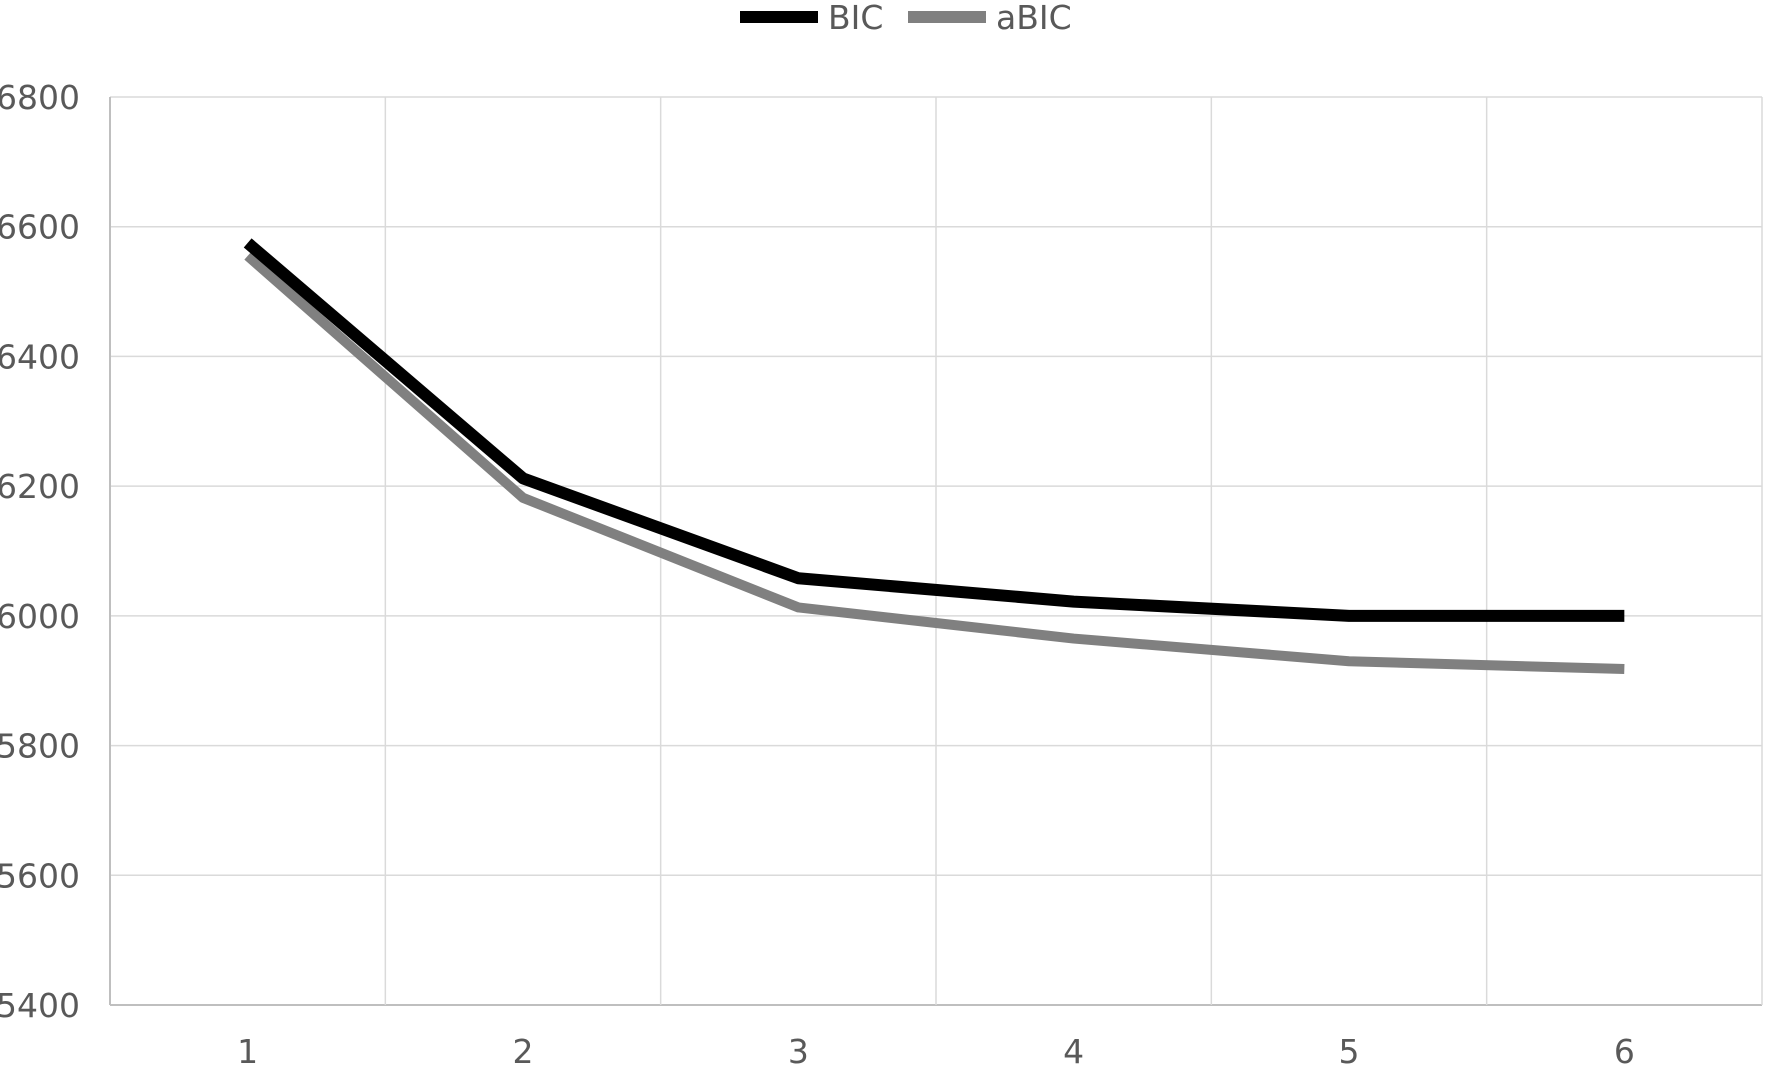 This screenshot has width=1772, height=1070. Describe the element at coordinates (40, 486) in the screenshot. I see `y-tick-label: 6200` at that location.